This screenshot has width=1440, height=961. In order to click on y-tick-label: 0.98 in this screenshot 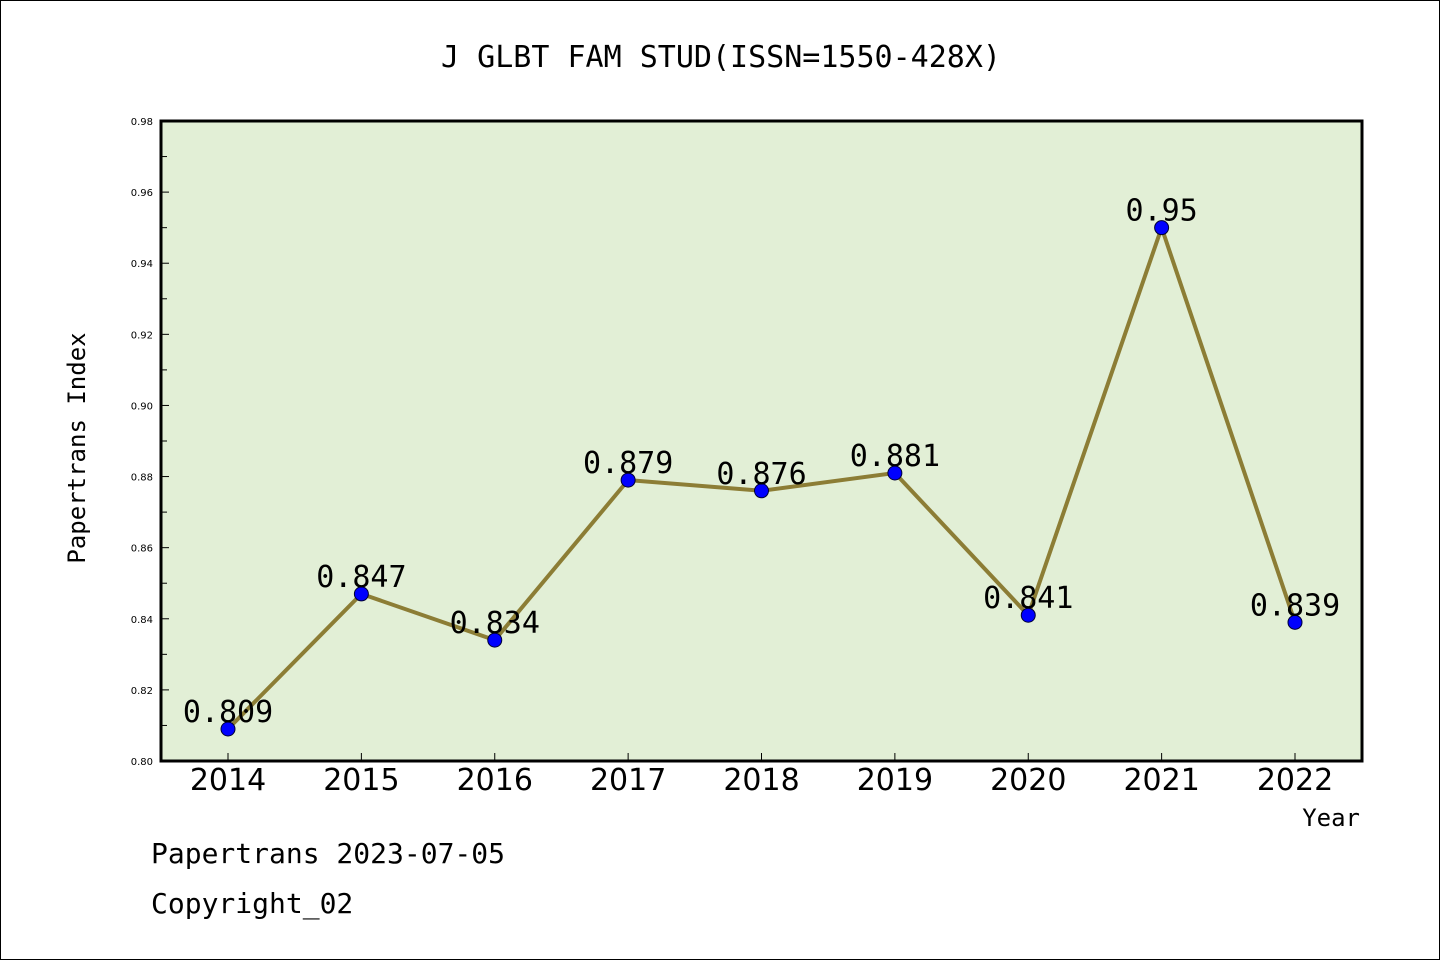, I will do `click(142, 122)`.